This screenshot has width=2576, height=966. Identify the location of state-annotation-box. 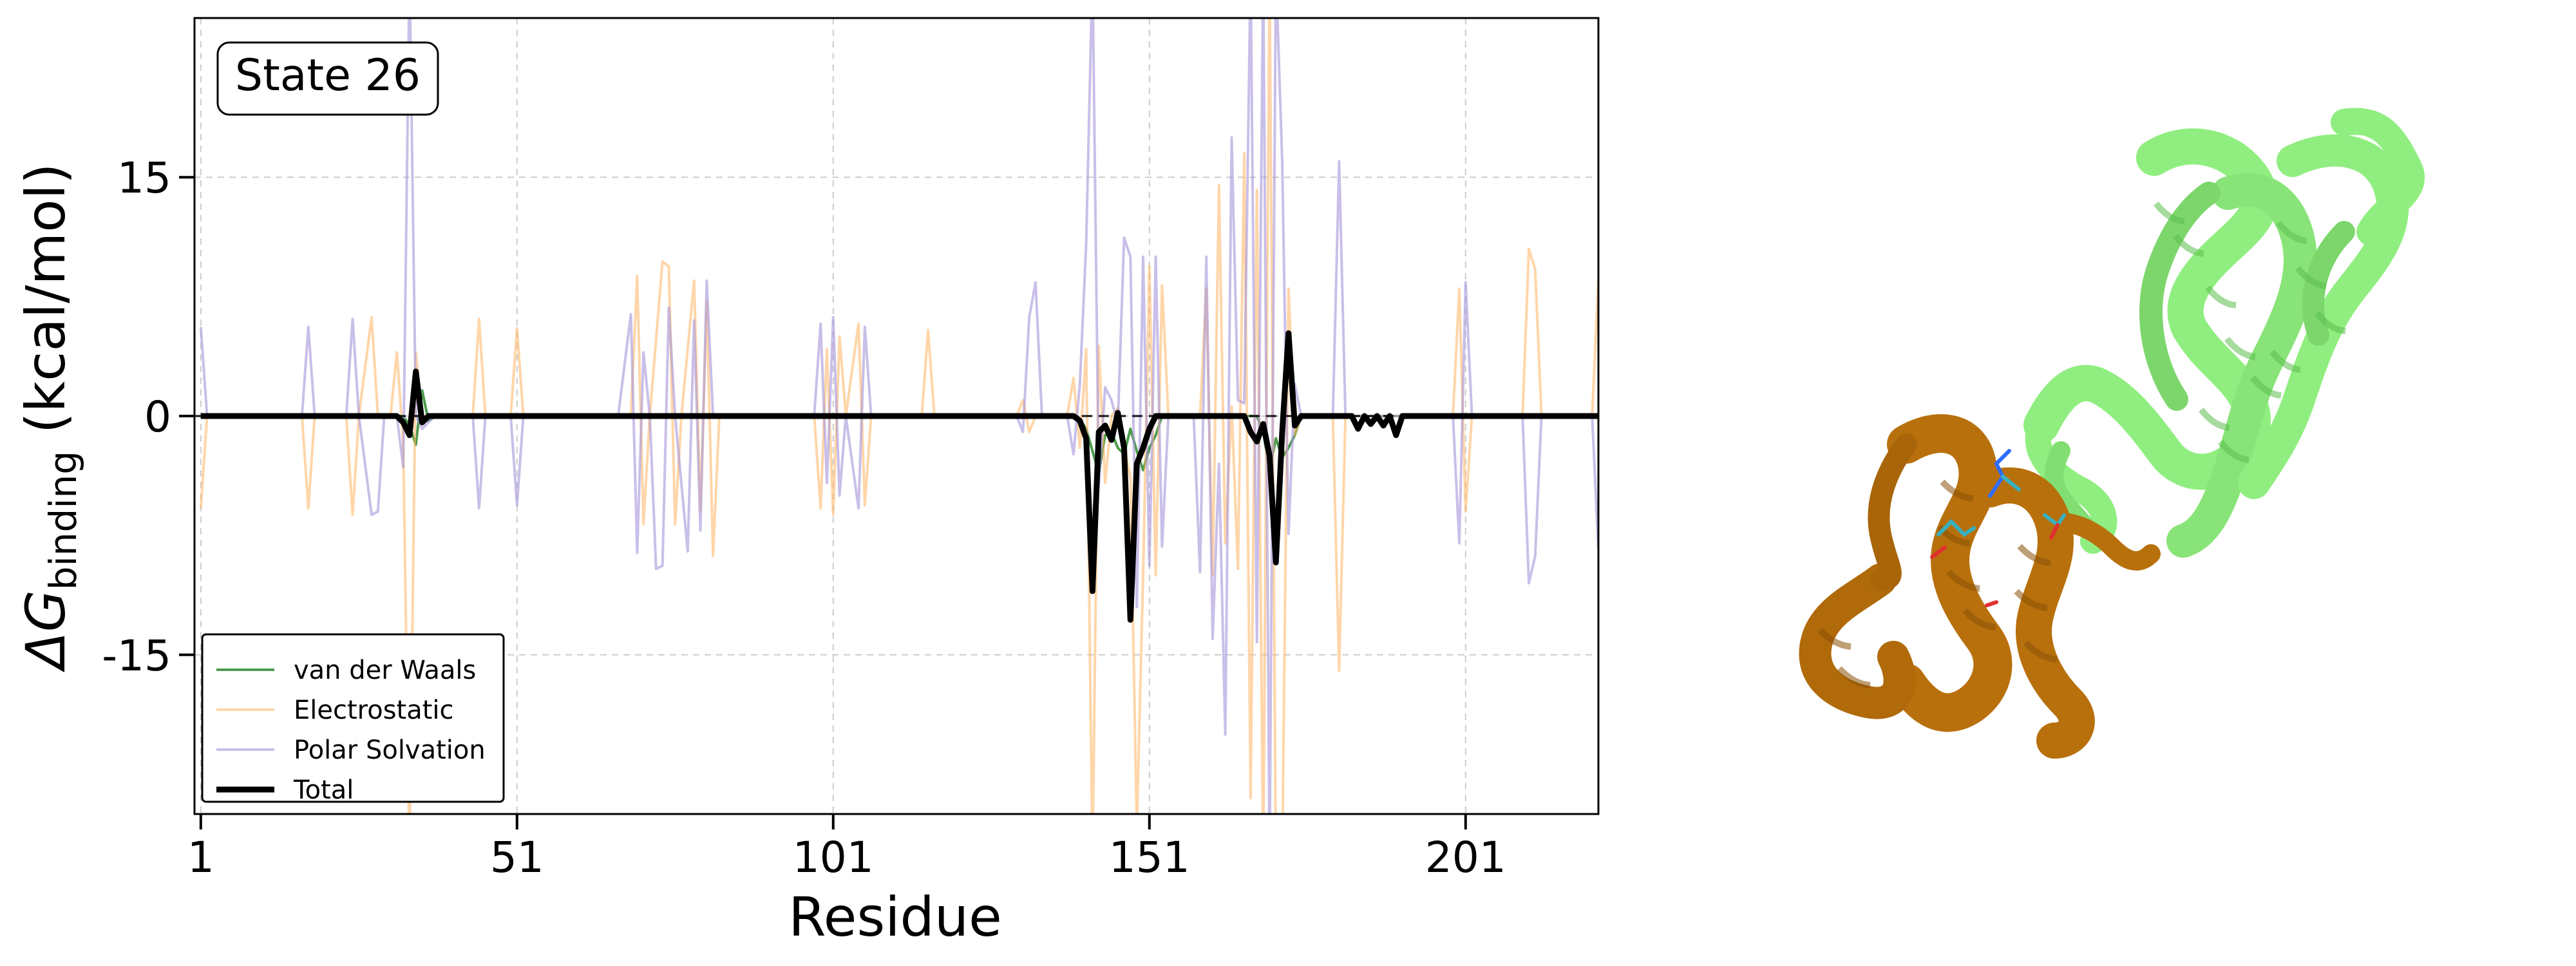
(327, 78).